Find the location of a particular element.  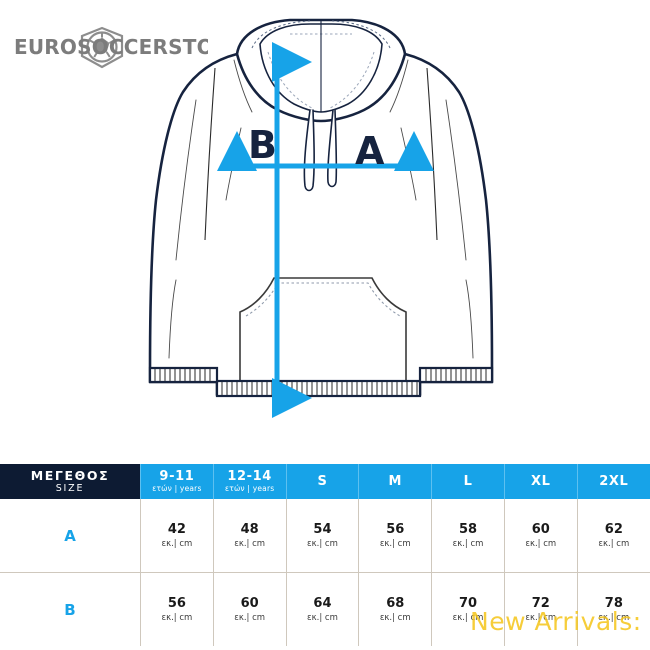

brand-logo: EUROSOCCERSTORE is located at coordinates (108, 49).